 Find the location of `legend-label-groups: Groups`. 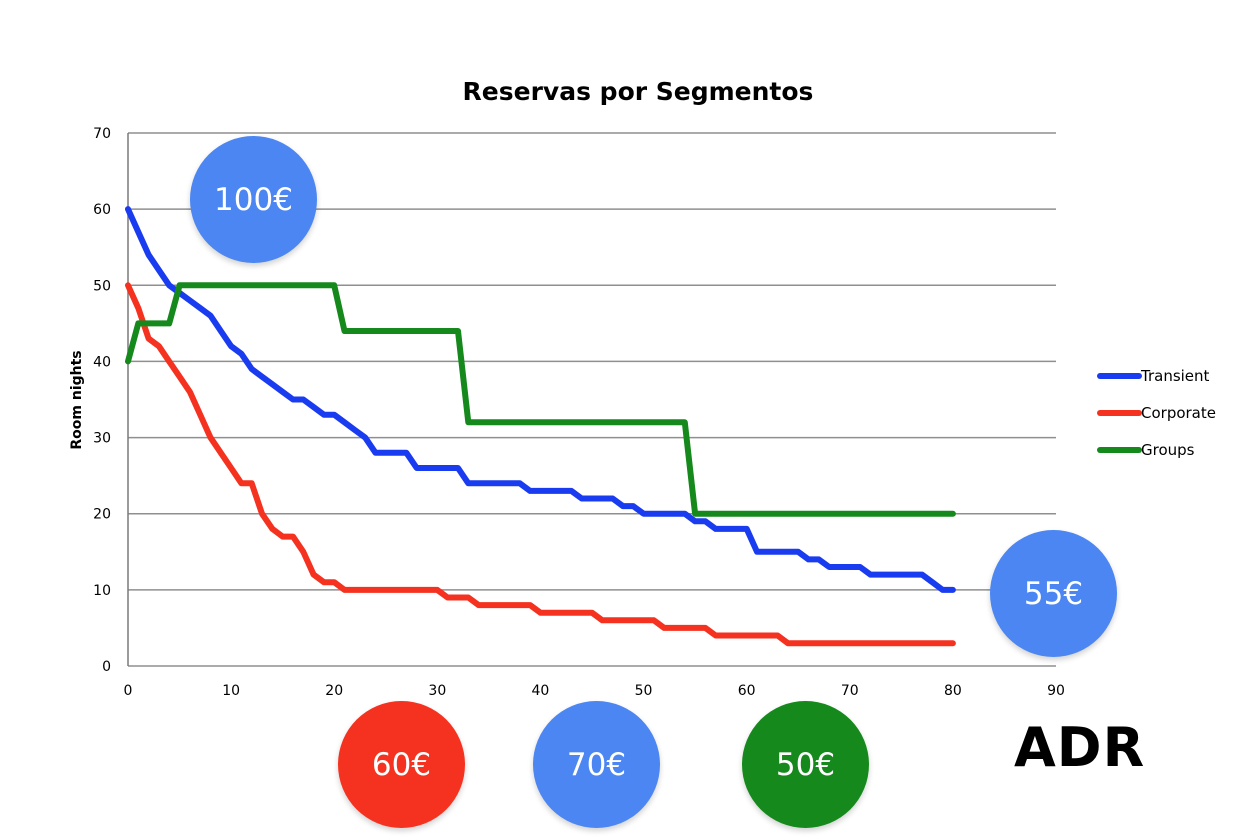

legend-label-groups: Groups is located at coordinates (1168, 450).